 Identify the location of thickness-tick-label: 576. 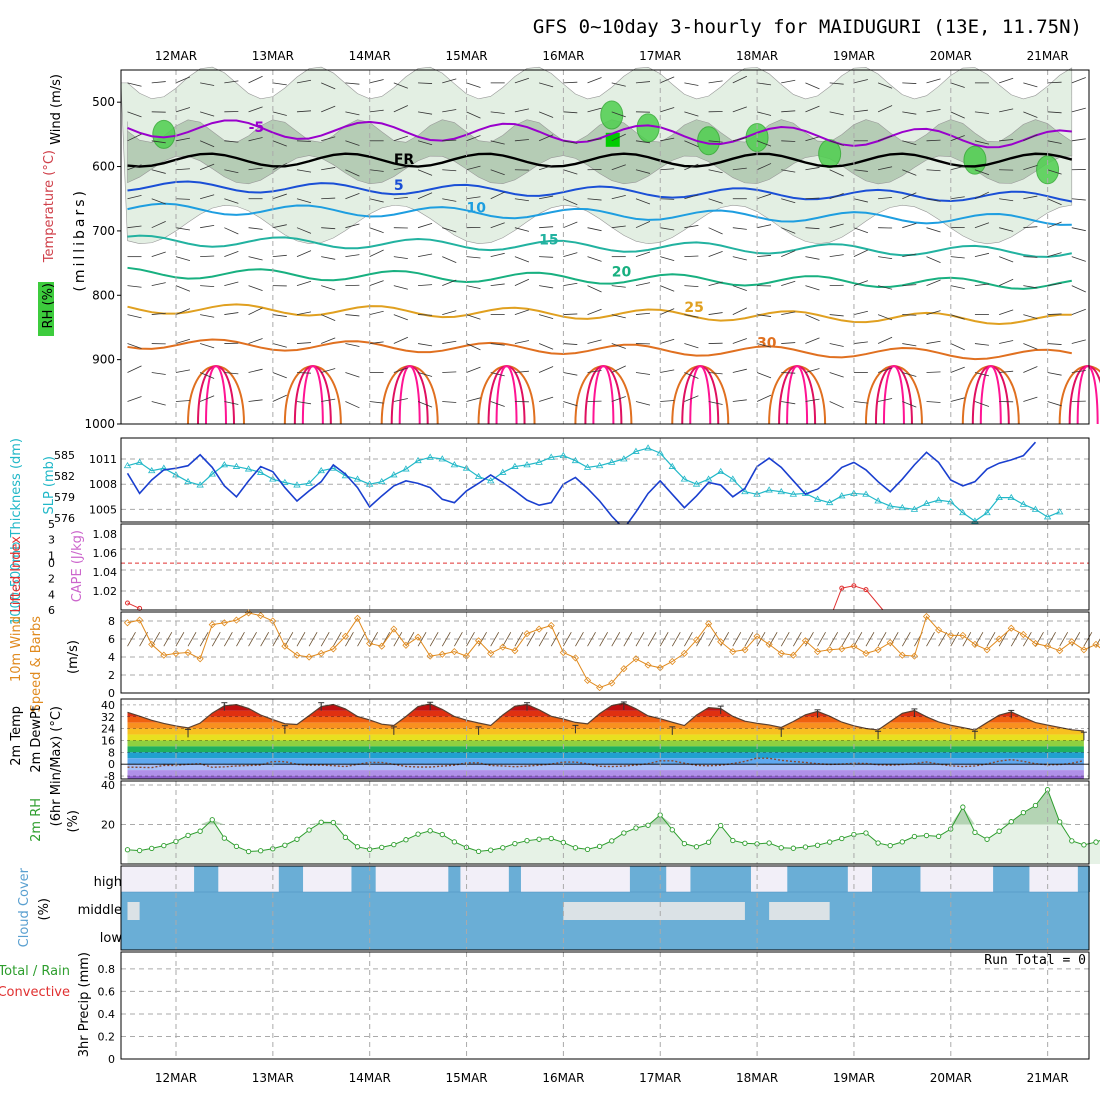
(64, 518).